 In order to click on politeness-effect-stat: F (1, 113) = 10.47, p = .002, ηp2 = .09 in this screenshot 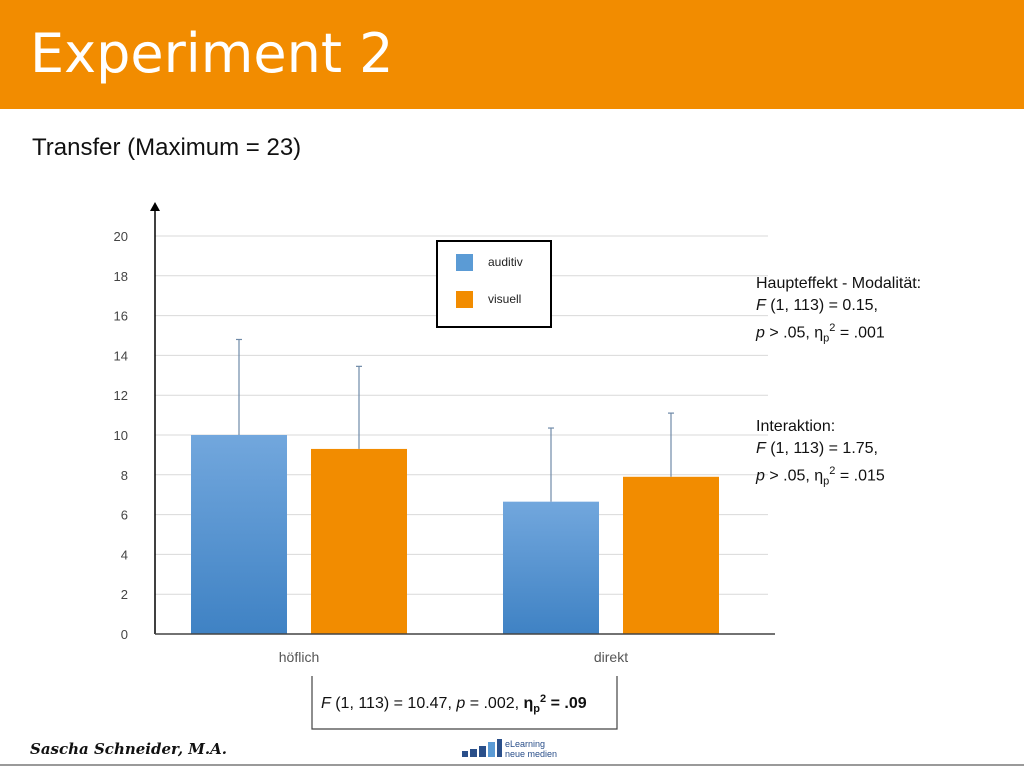, I will do `click(454, 704)`.